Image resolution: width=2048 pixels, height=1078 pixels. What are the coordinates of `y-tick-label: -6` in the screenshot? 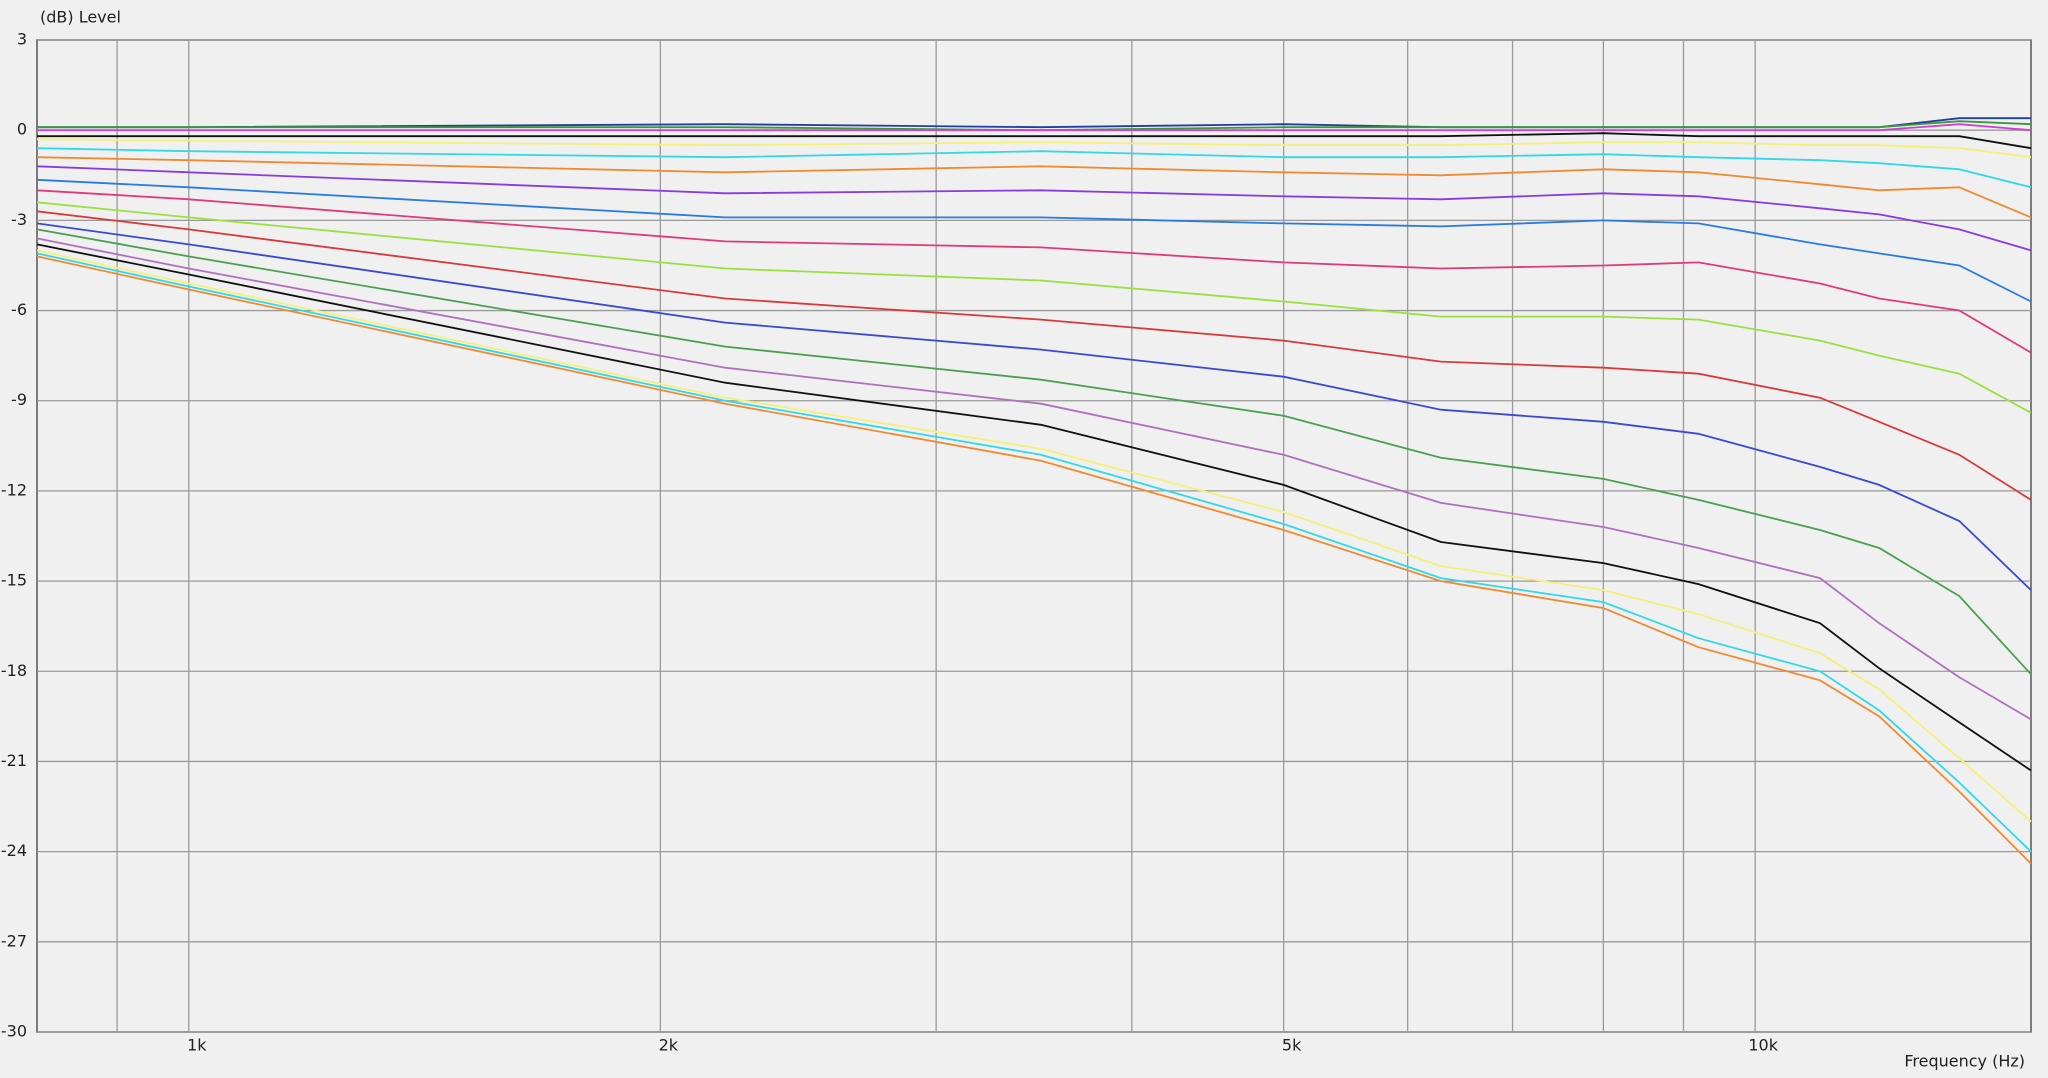 It's located at (19, 309).